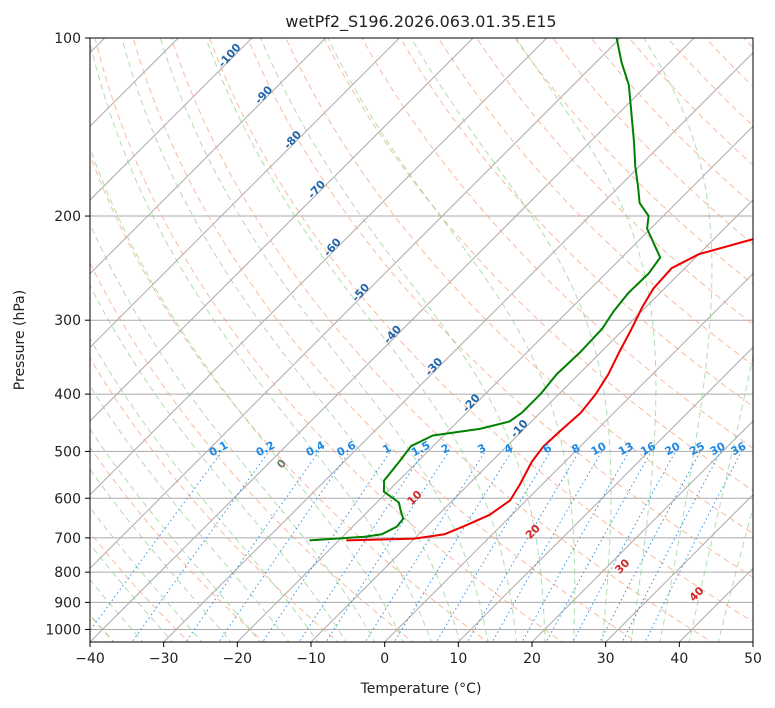 Image resolution: width=775 pixels, height=708 pixels. What do you see at coordinates (67, 39) in the screenshot?
I see `y-tick-label: 100` at bounding box center [67, 39].